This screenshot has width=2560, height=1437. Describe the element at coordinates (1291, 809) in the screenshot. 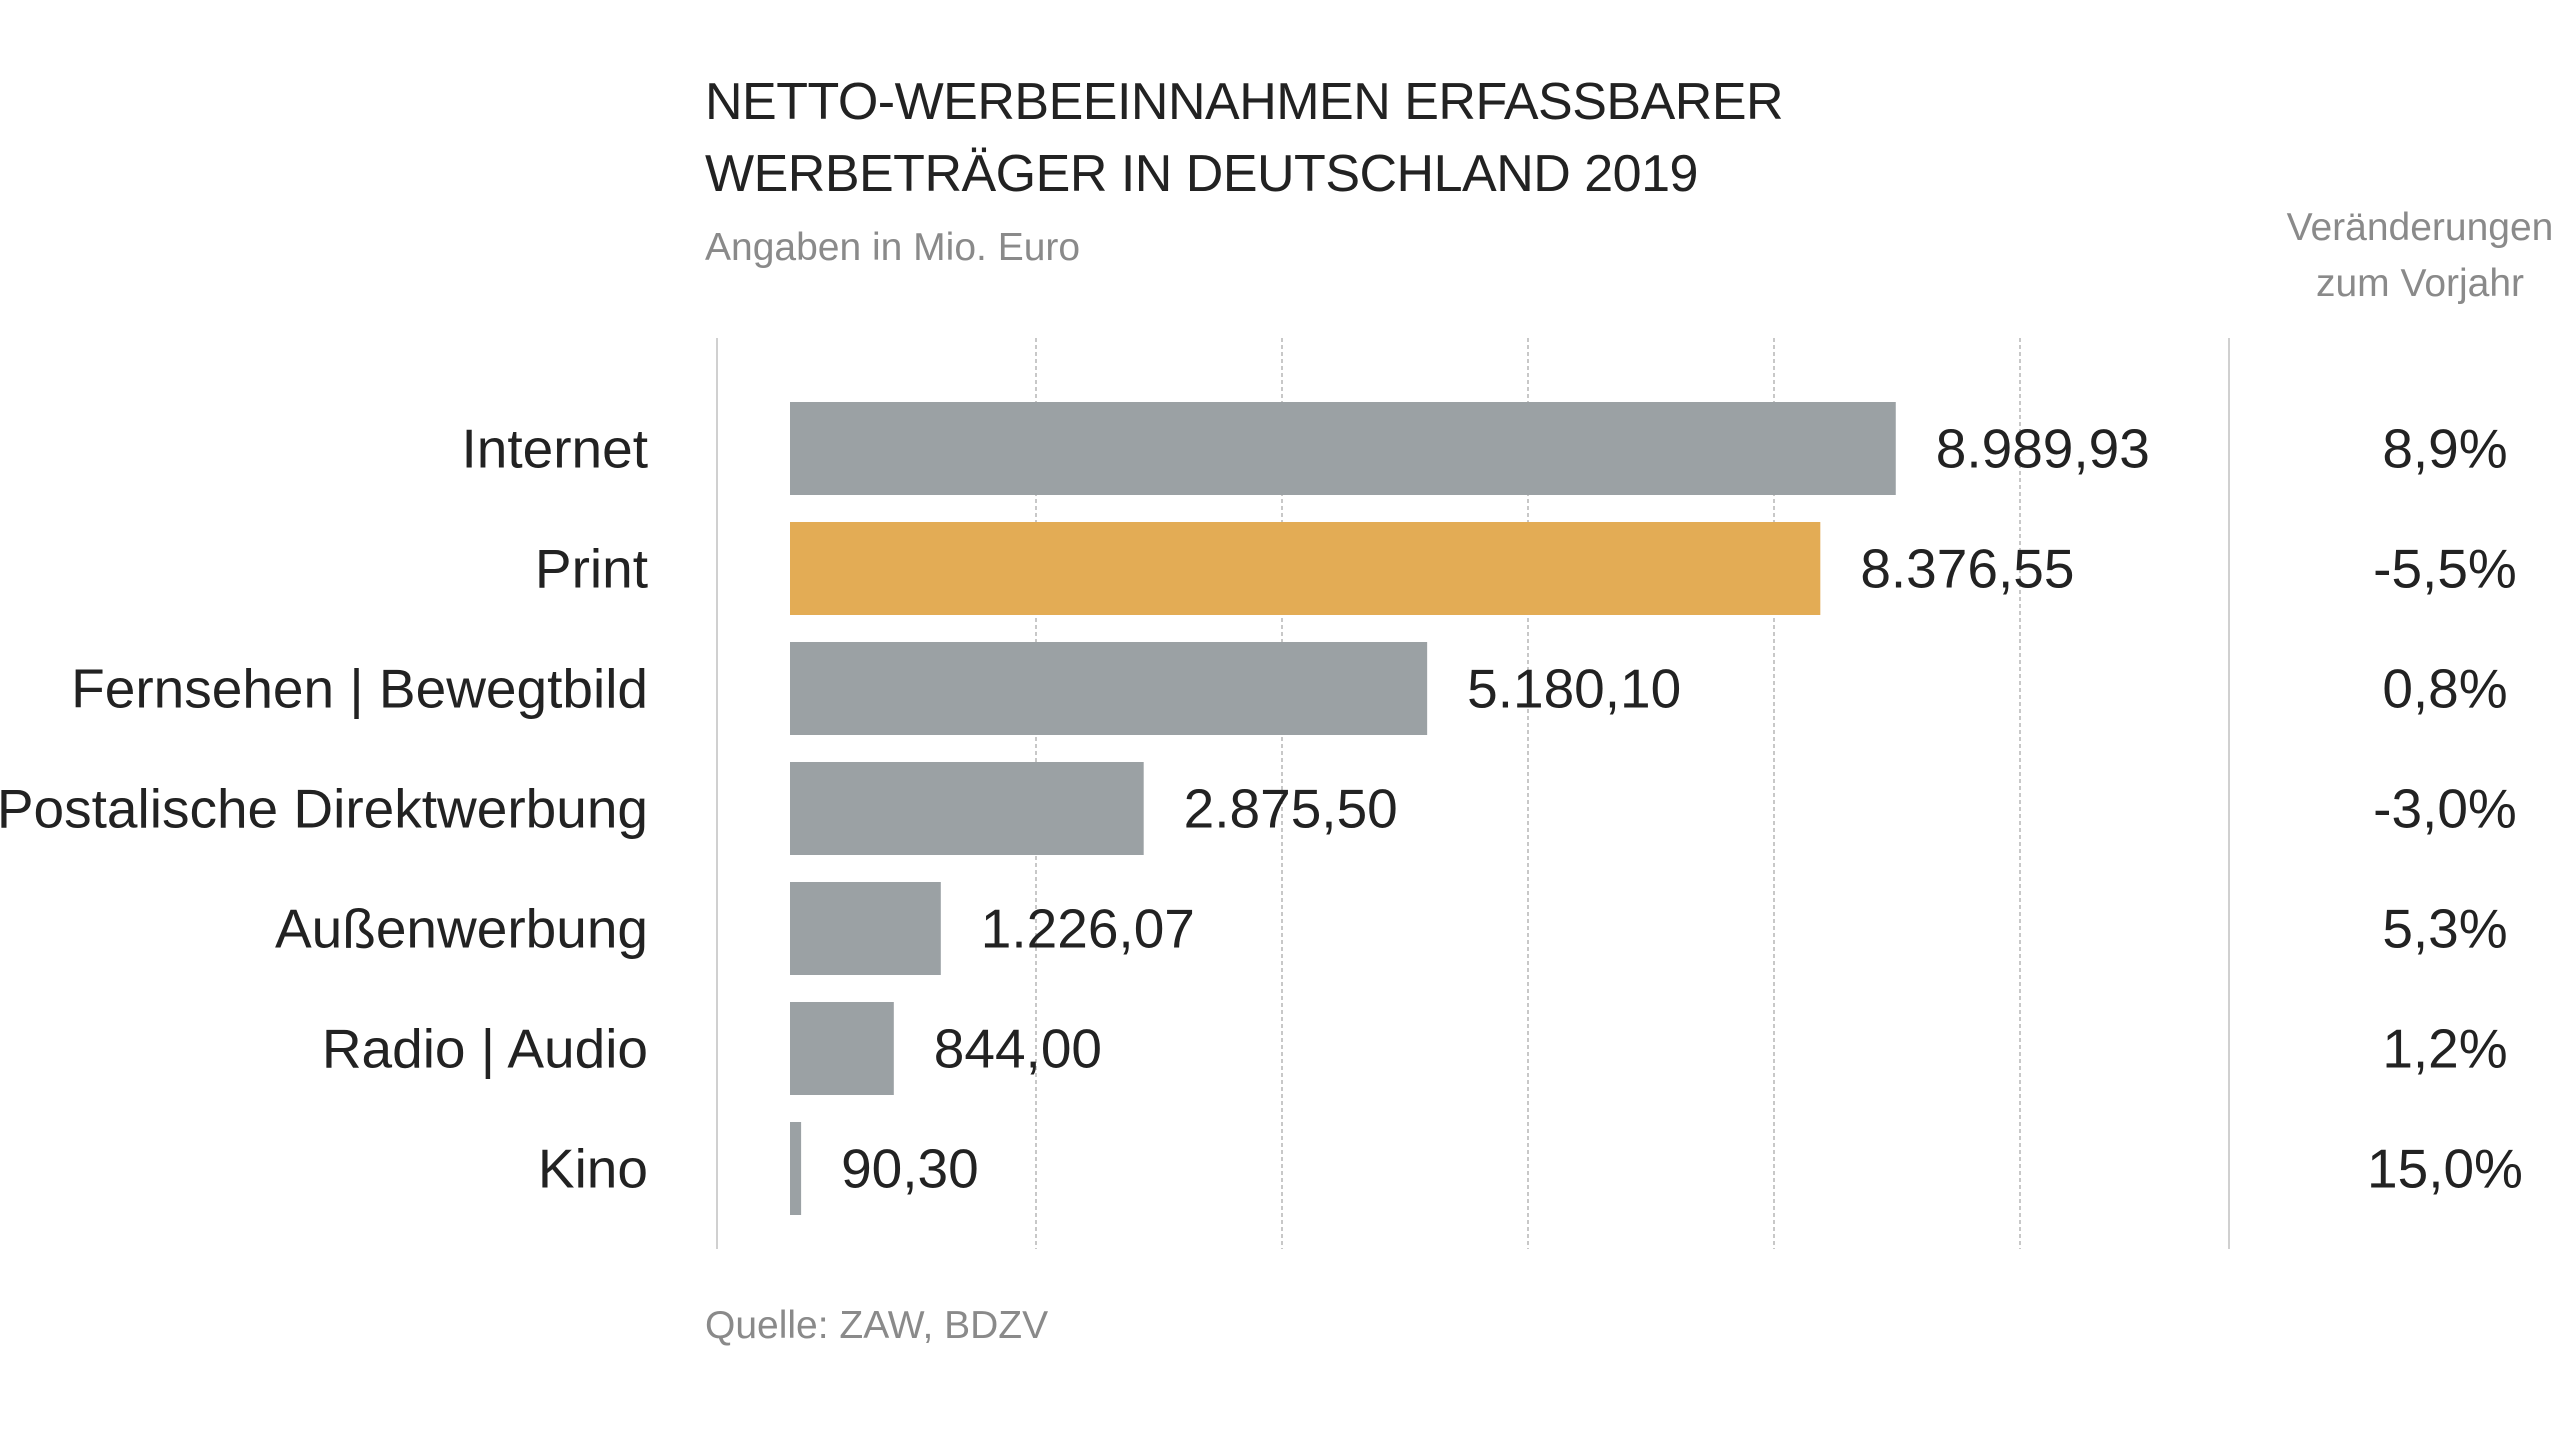

I see `value-label-3: 2.875,50` at that location.